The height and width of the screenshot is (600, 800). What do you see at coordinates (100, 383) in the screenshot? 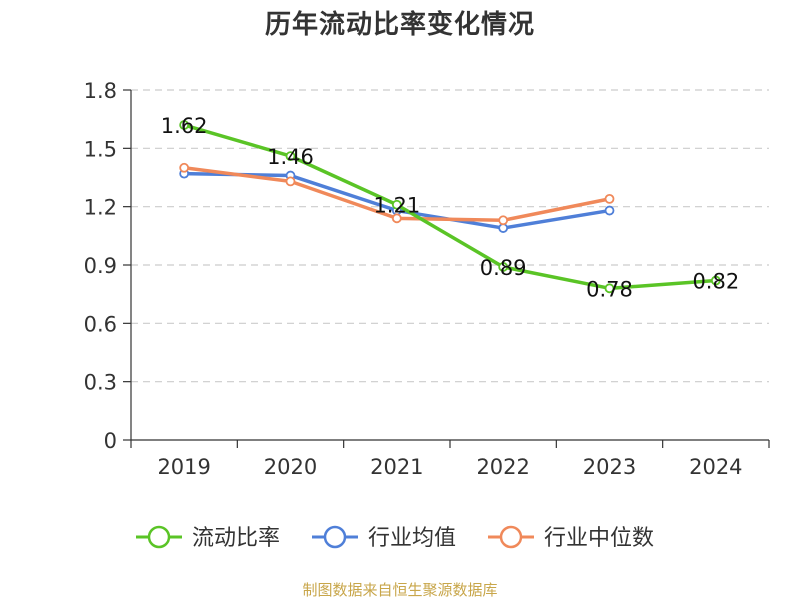
I see `y-tick-label: 0.3` at bounding box center [100, 383].